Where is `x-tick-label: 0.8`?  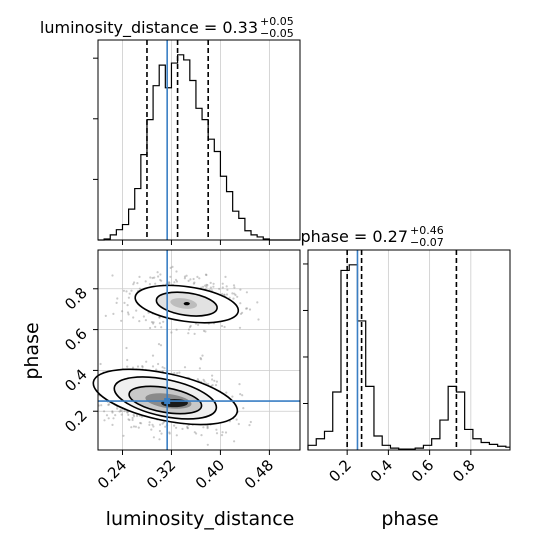 x-tick-label: 0.8 is located at coordinates (464, 471).